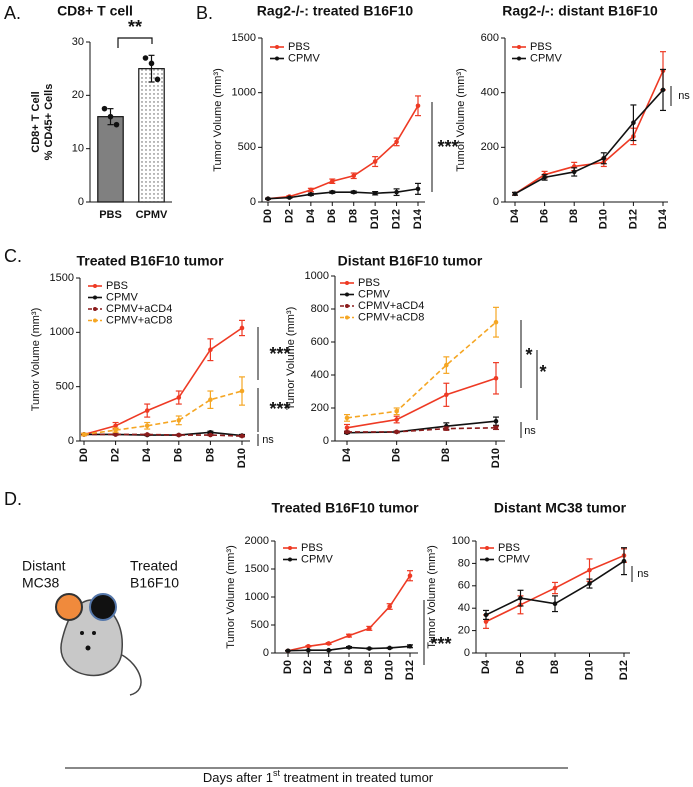 The height and width of the screenshot is (787, 693). Describe the element at coordinates (580, 11) in the screenshot. I see `chart-title: Rag2-/-: distant B16F10` at that location.